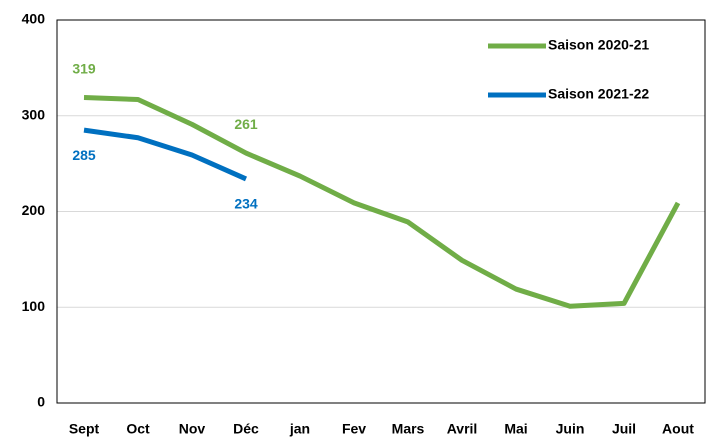  Describe the element at coordinates (246, 204) in the screenshot. I see `data-label: 234` at that location.